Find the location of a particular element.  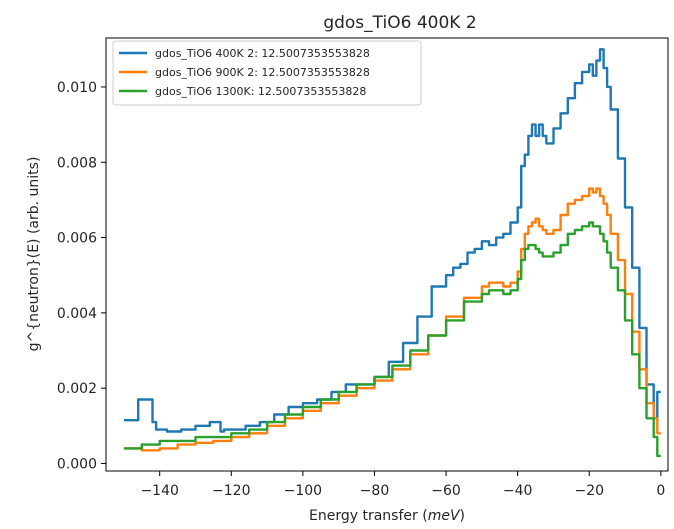

x-axis-label-suffix: ) is located at coordinates (462, 516).